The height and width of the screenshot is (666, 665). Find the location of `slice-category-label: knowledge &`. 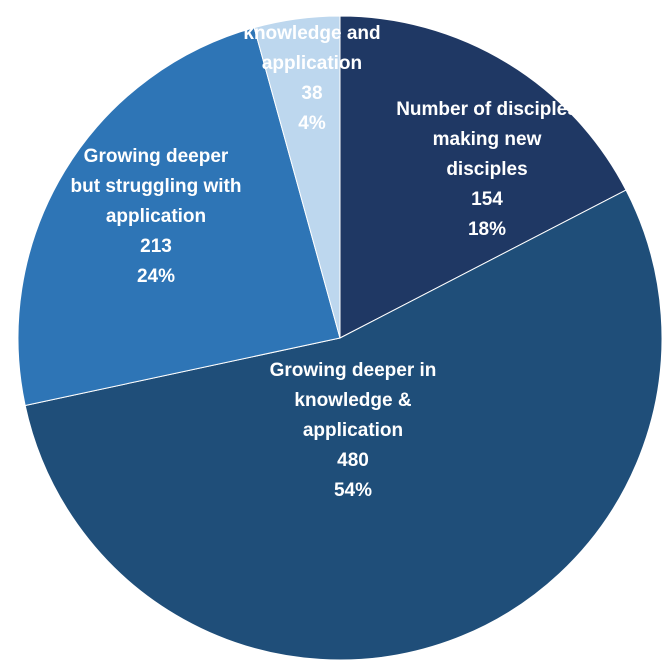

slice-category-label: knowledge & is located at coordinates (352, 400).